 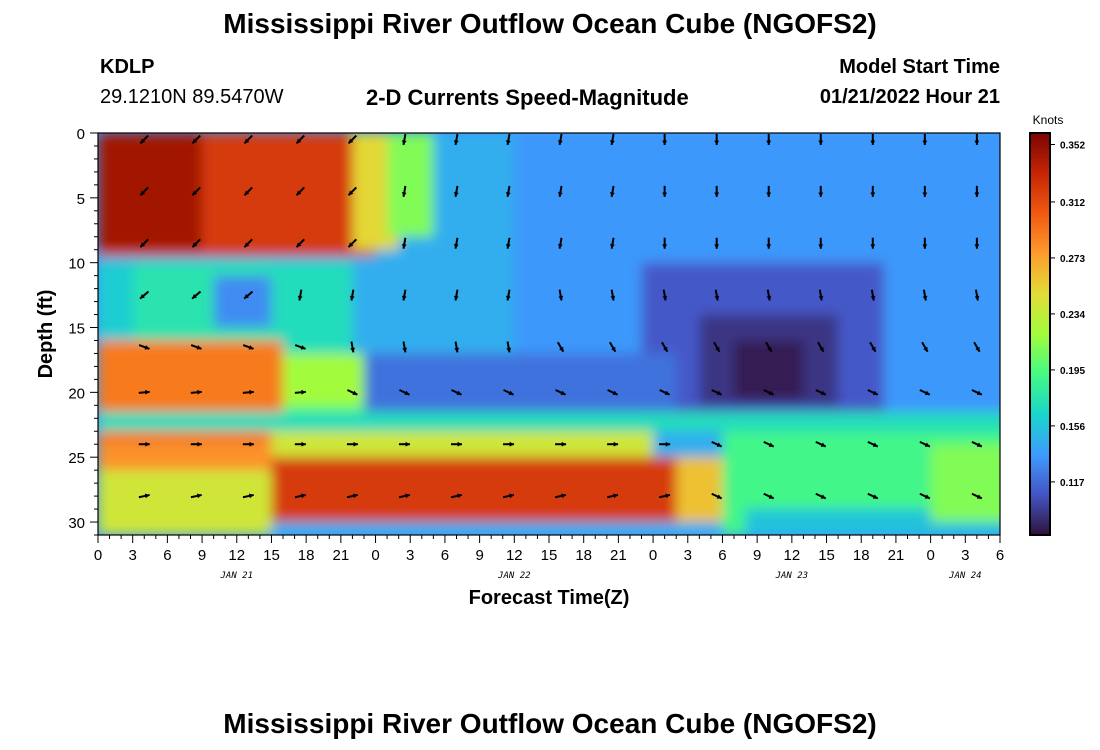 What do you see at coordinates (1072, 145) in the screenshot?
I see `colorbar-tick-label: 0.352` at bounding box center [1072, 145].